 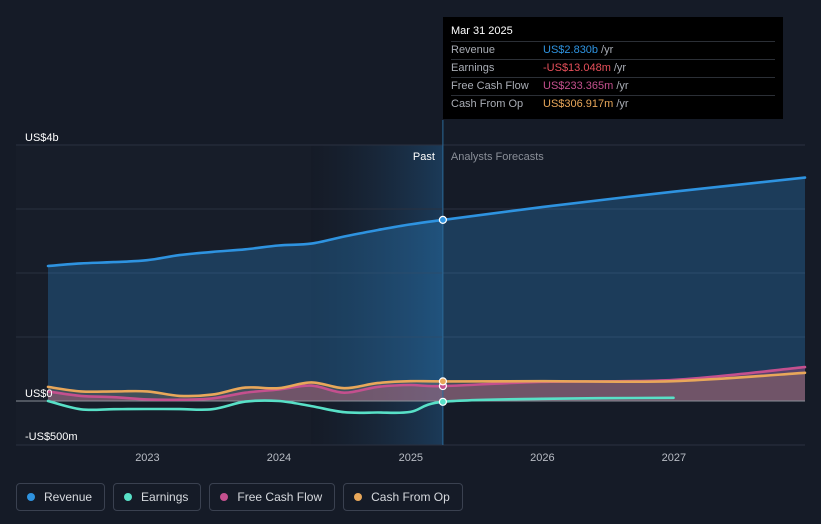 What do you see at coordinates (68, 497) in the screenshot?
I see `legend-label: Revenue` at bounding box center [68, 497].